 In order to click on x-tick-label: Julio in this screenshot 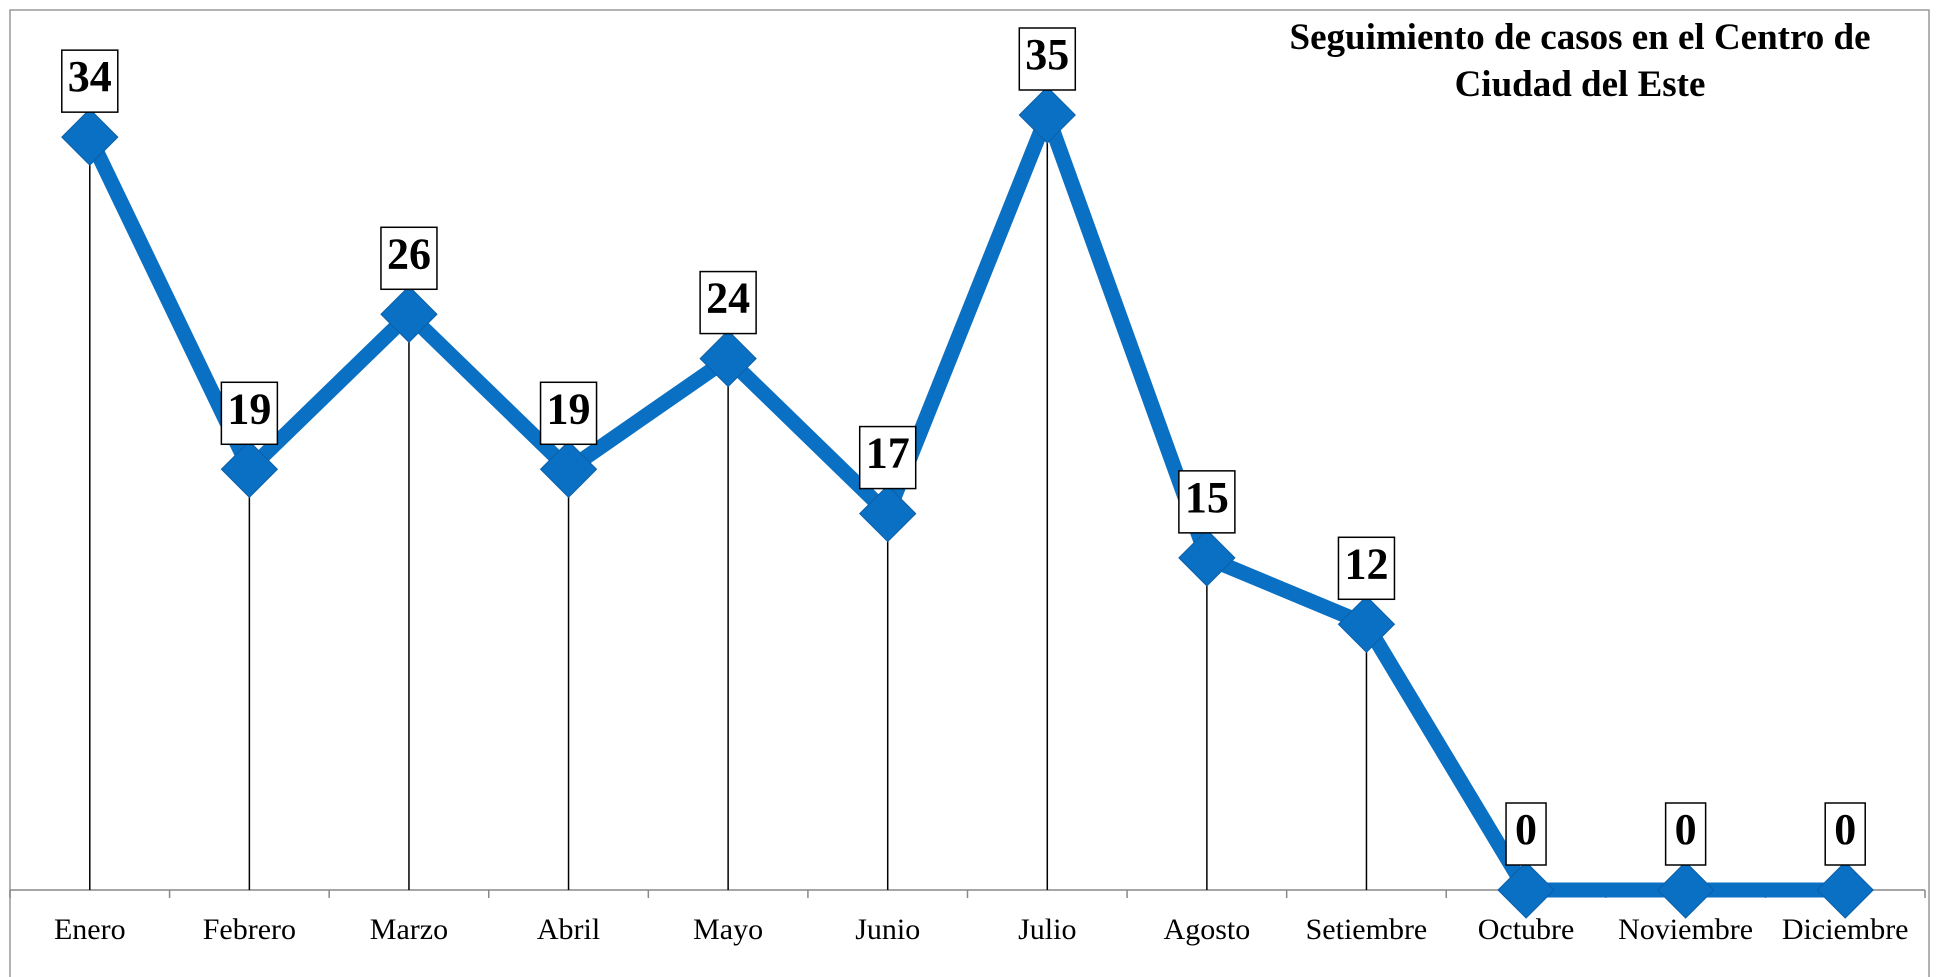, I will do `click(1047, 929)`.